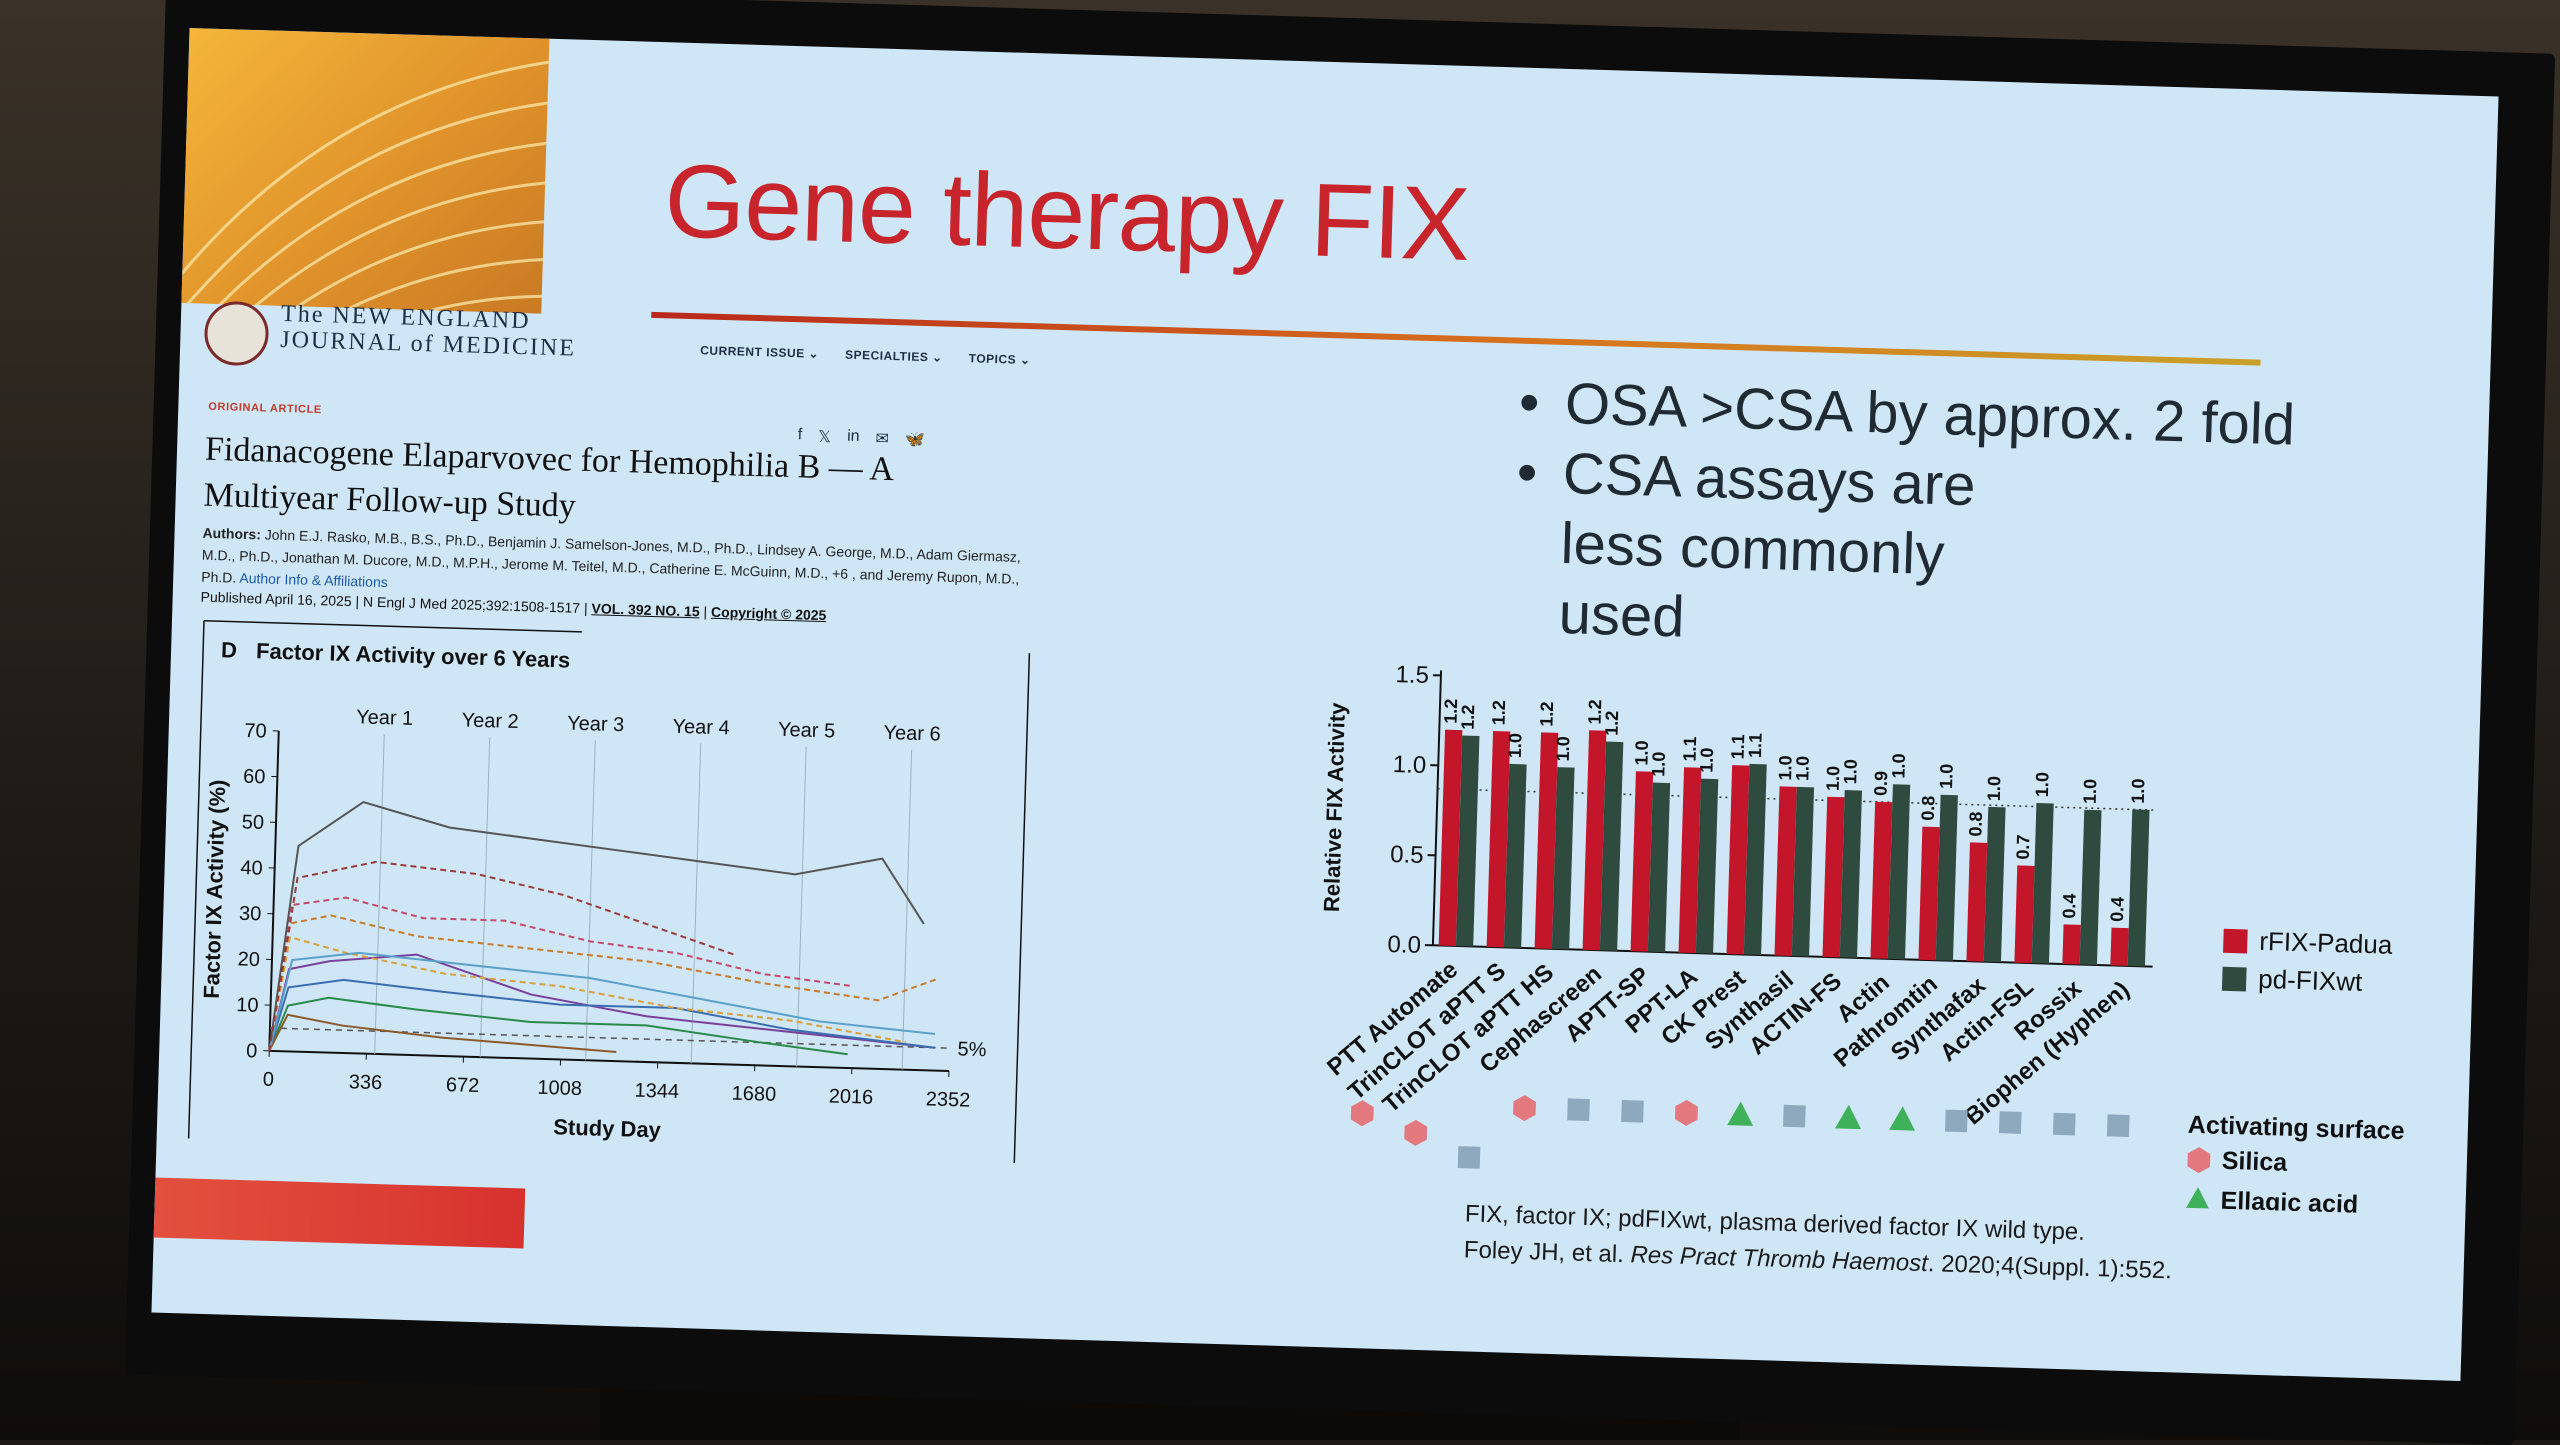 The width and height of the screenshot is (2560, 1445). Describe the element at coordinates (265, 408) in the screenshot. I see `section-label: ORIGINAL ARTICLE` at that location.